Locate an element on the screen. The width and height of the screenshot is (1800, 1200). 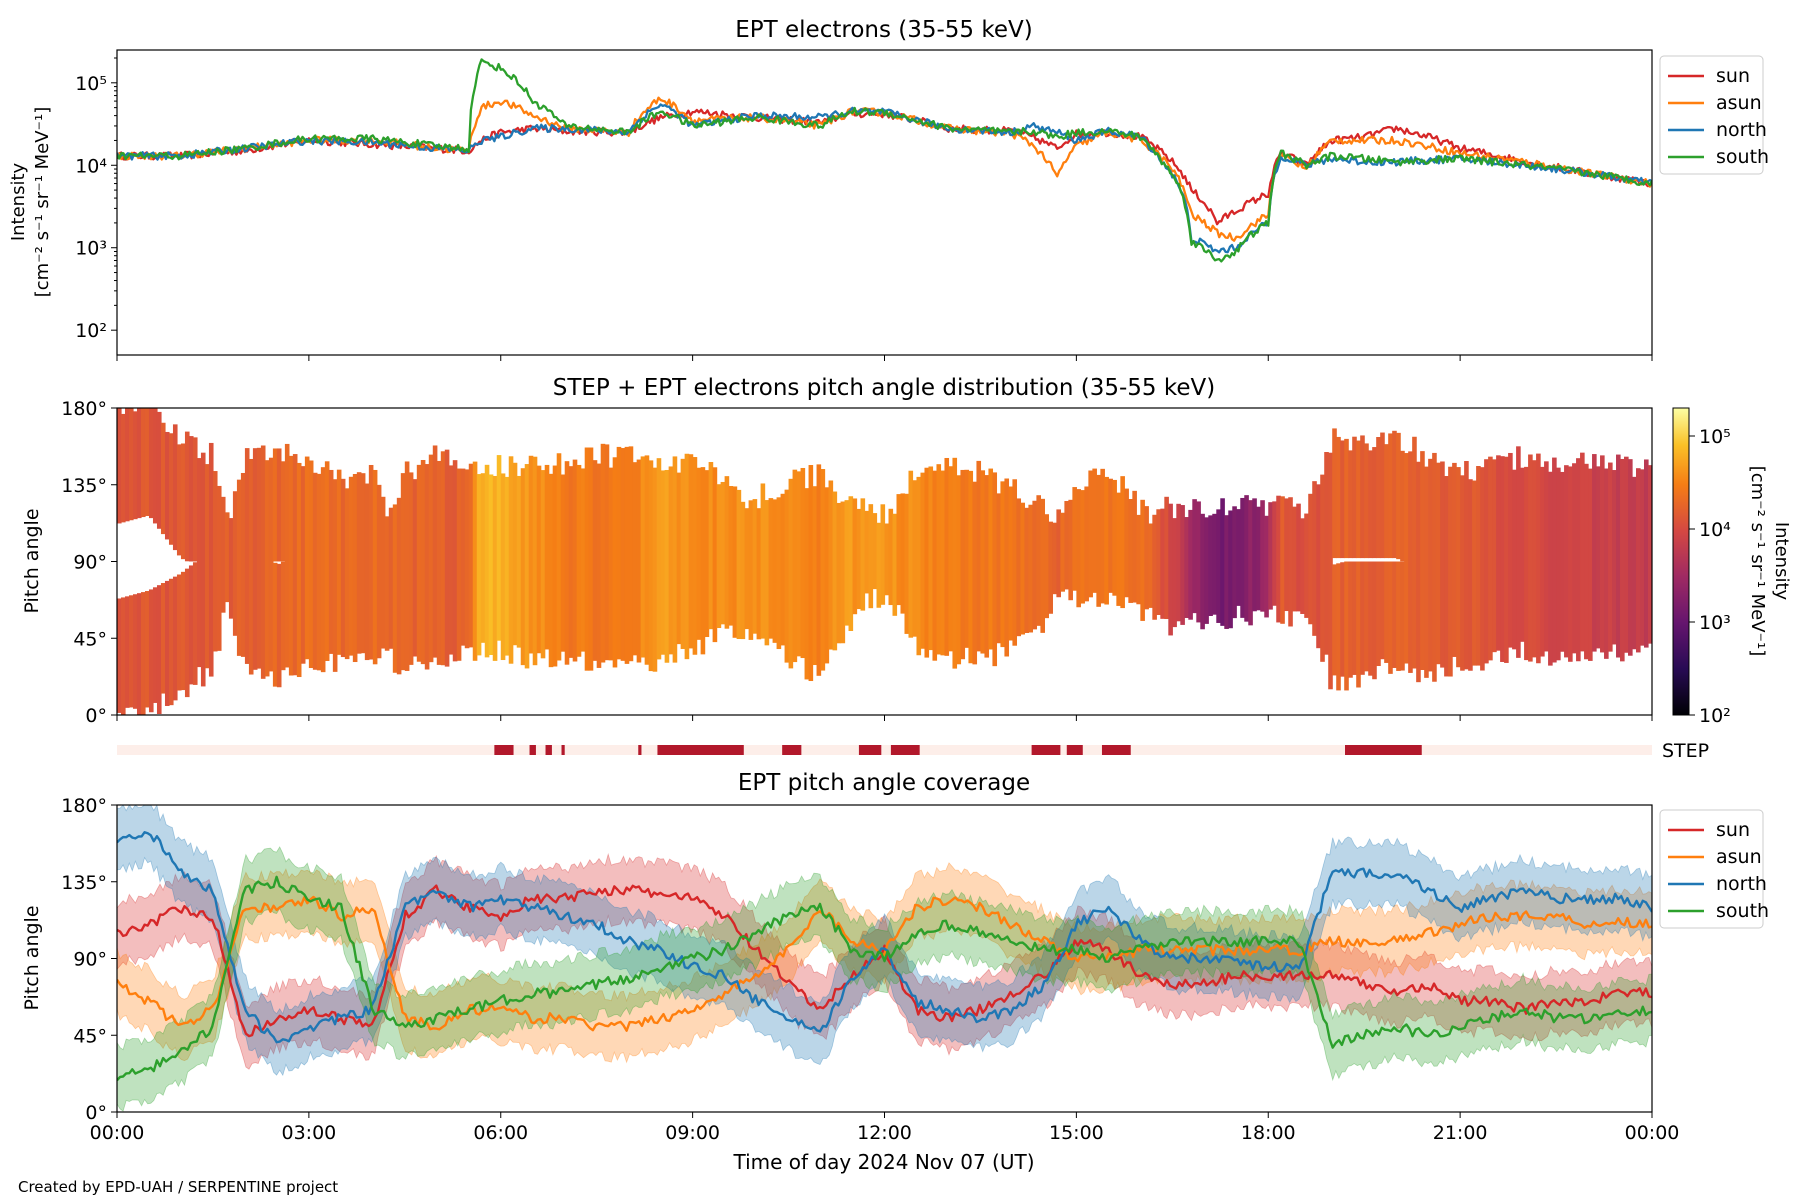
y-tick-label: 10⁴ is located at coordinates (91, 166).